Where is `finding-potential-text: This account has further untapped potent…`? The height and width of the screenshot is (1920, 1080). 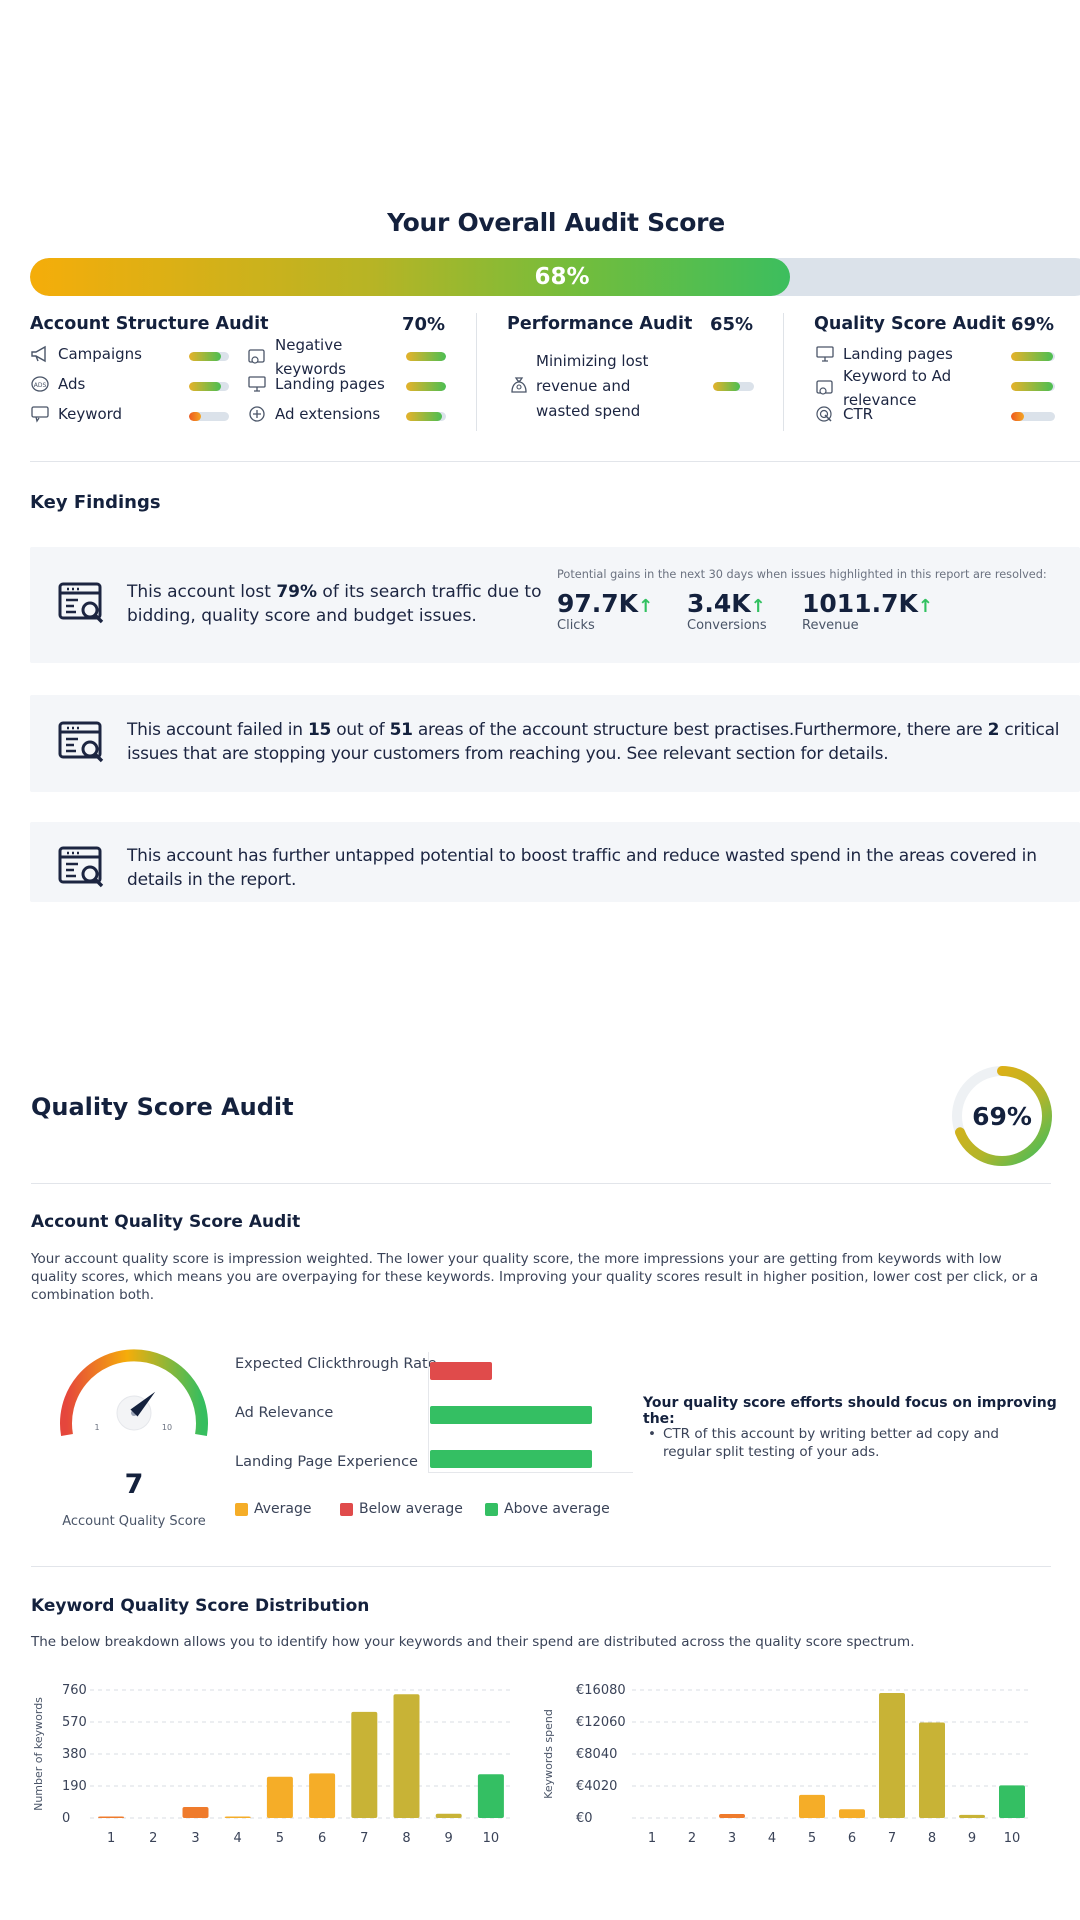
finding-potential-text: This account has further untapped potent… is located at coordinates (582, 868).